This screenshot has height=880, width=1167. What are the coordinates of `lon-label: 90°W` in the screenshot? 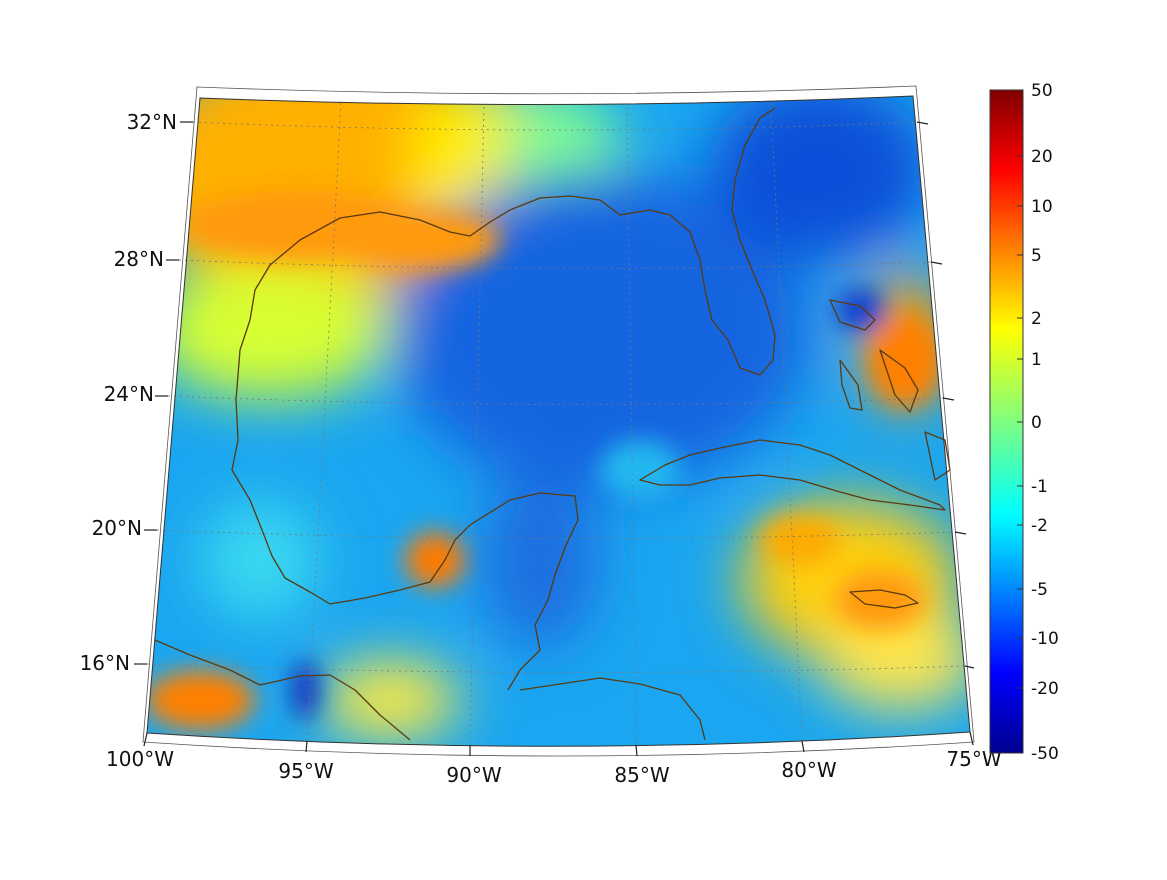 It's located at (473, 775).